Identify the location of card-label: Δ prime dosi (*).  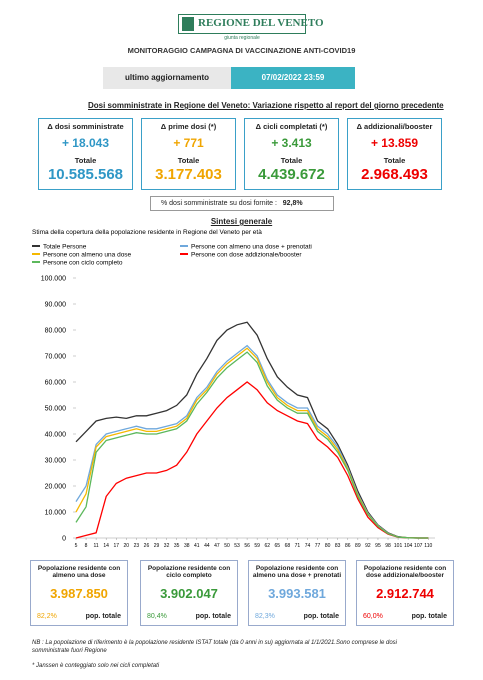
(188, 126).